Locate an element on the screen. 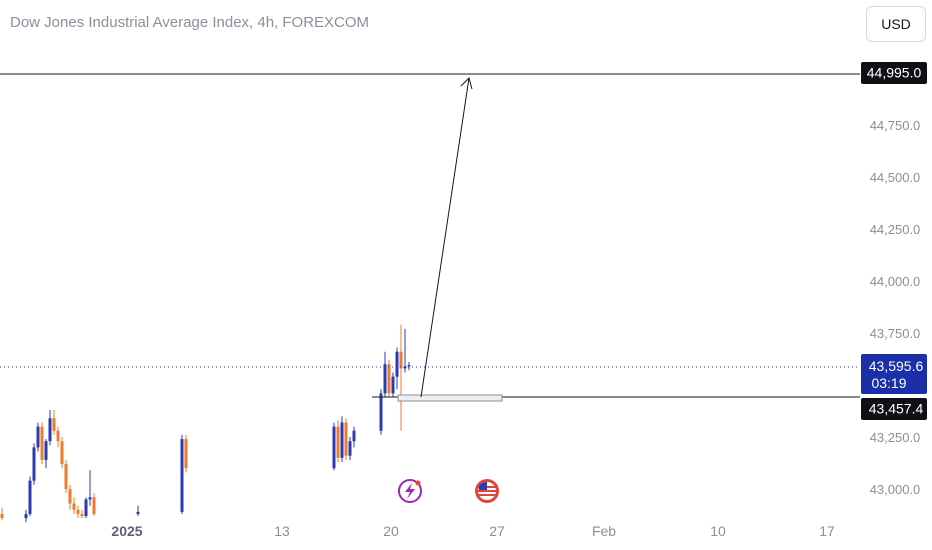  bar-countdown: 03:19 is located at coordinates (888, 383).